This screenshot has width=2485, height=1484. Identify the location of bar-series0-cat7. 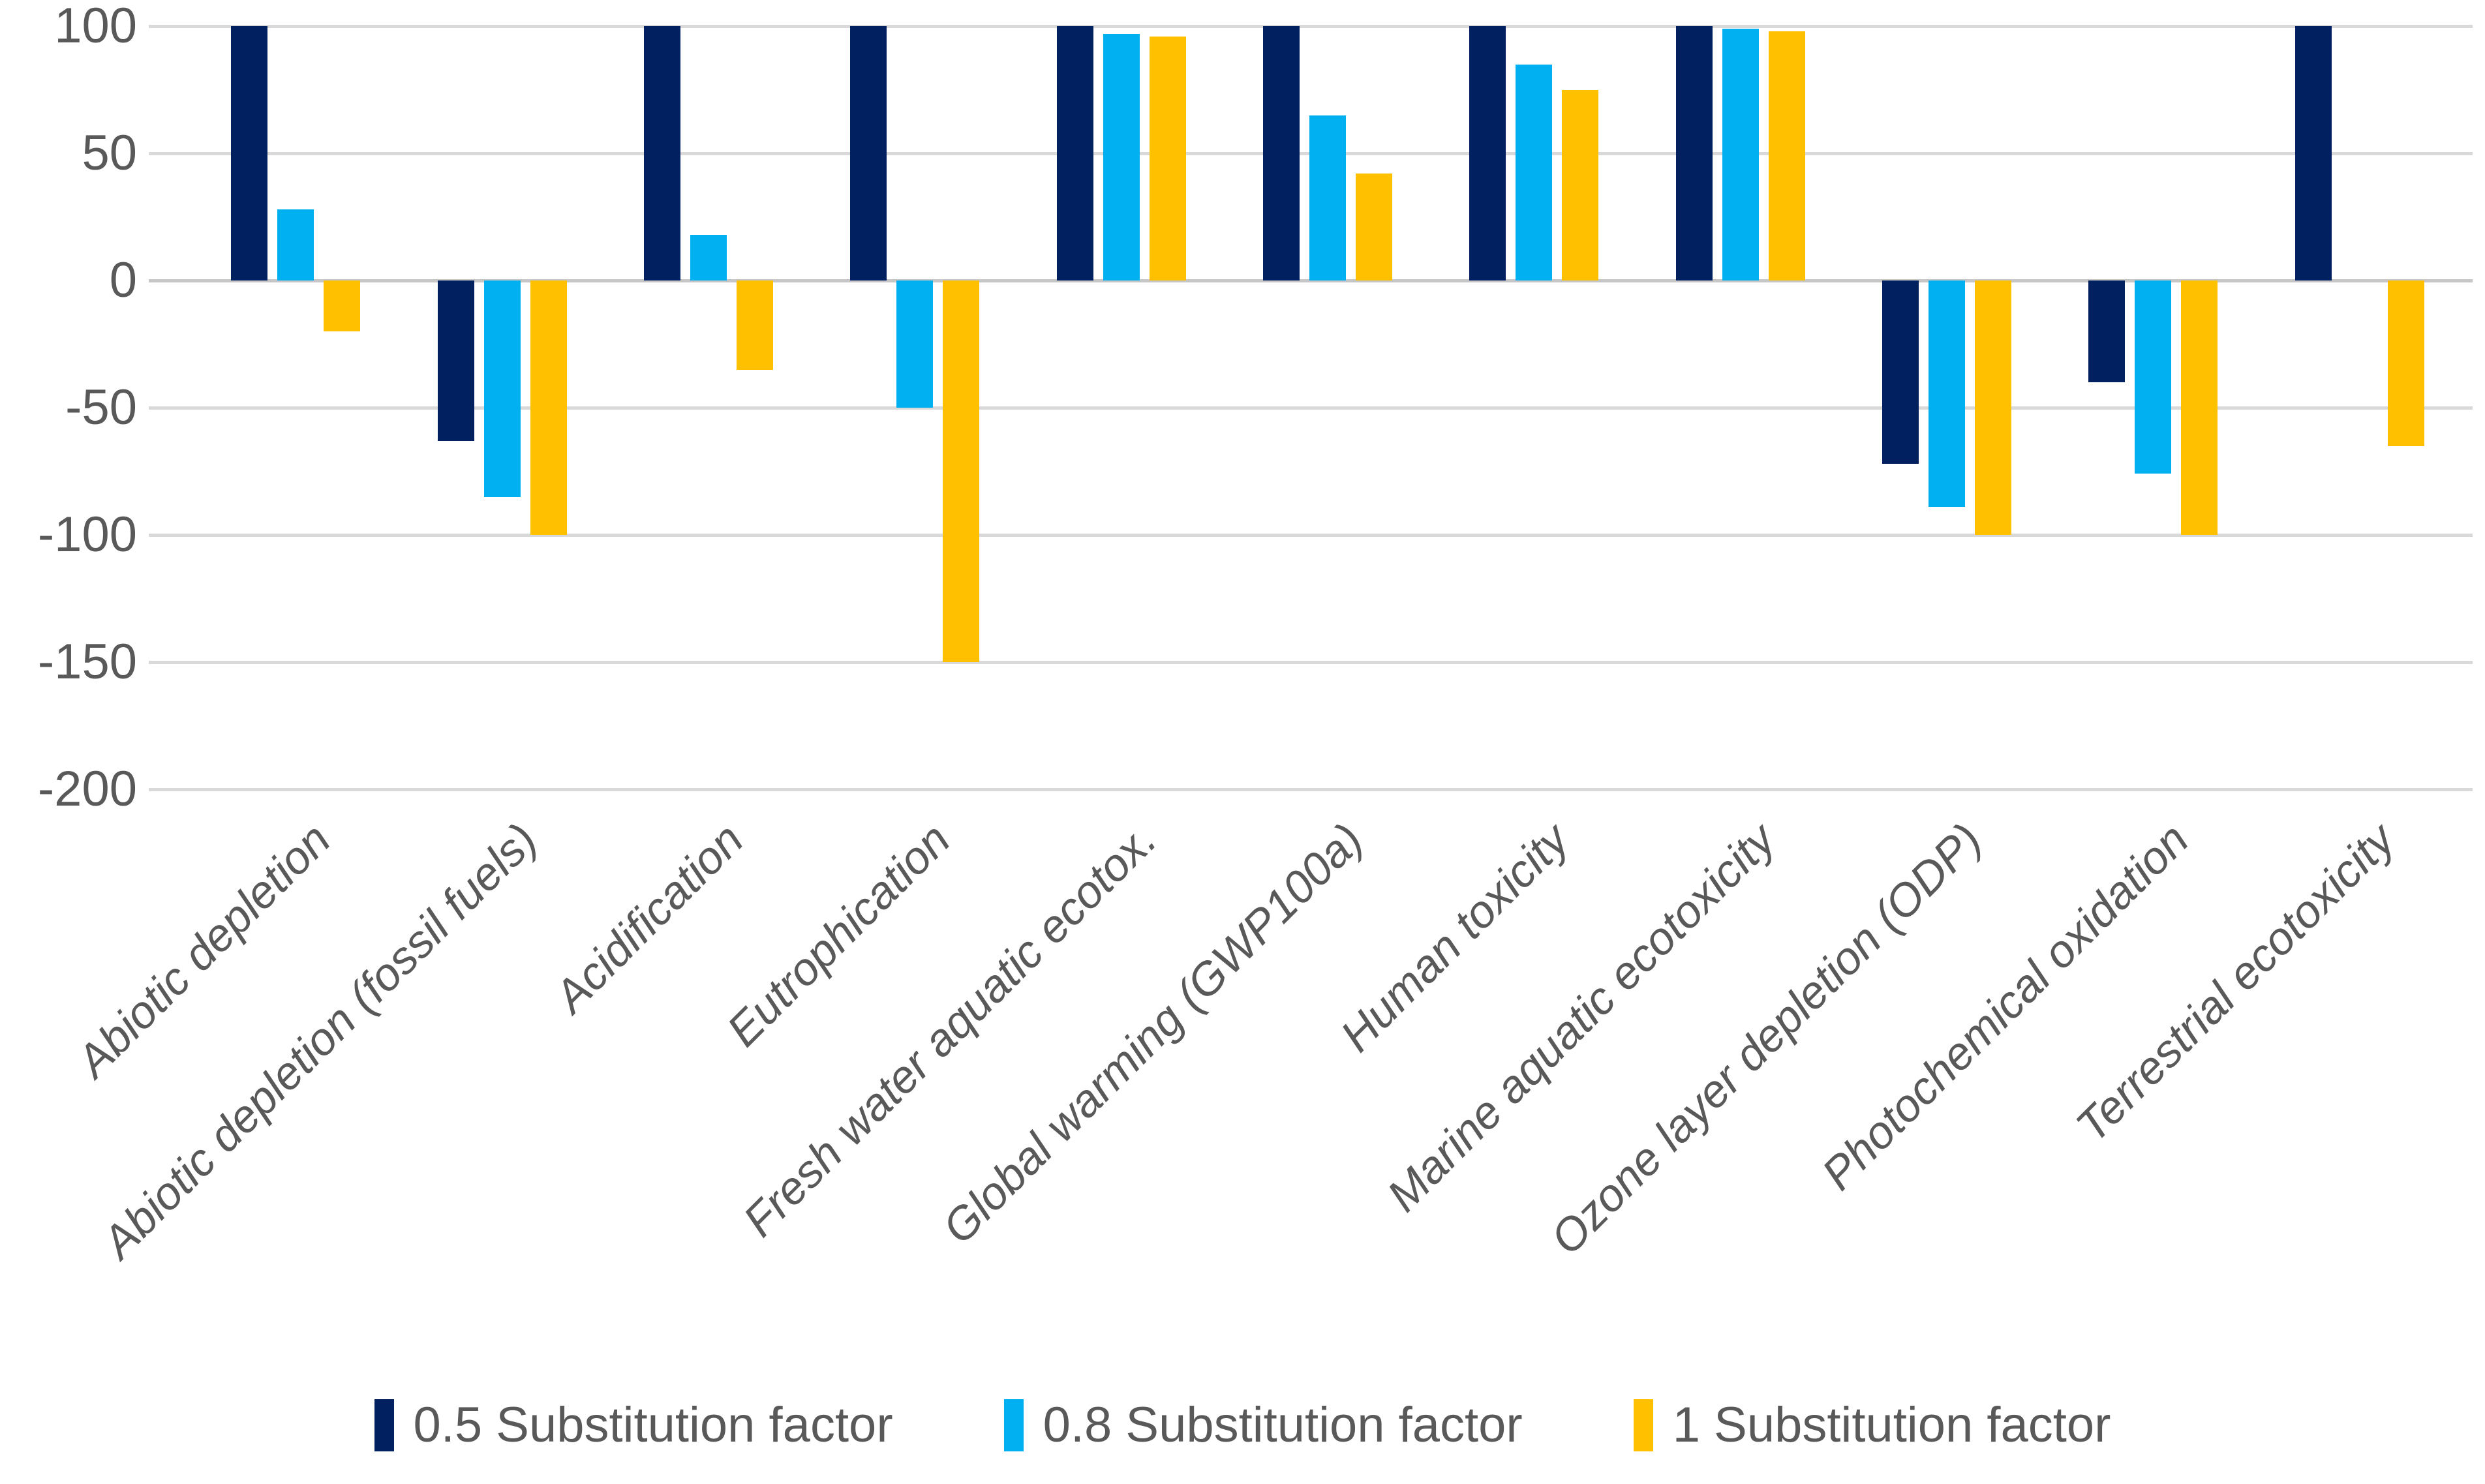
(1694, 153).